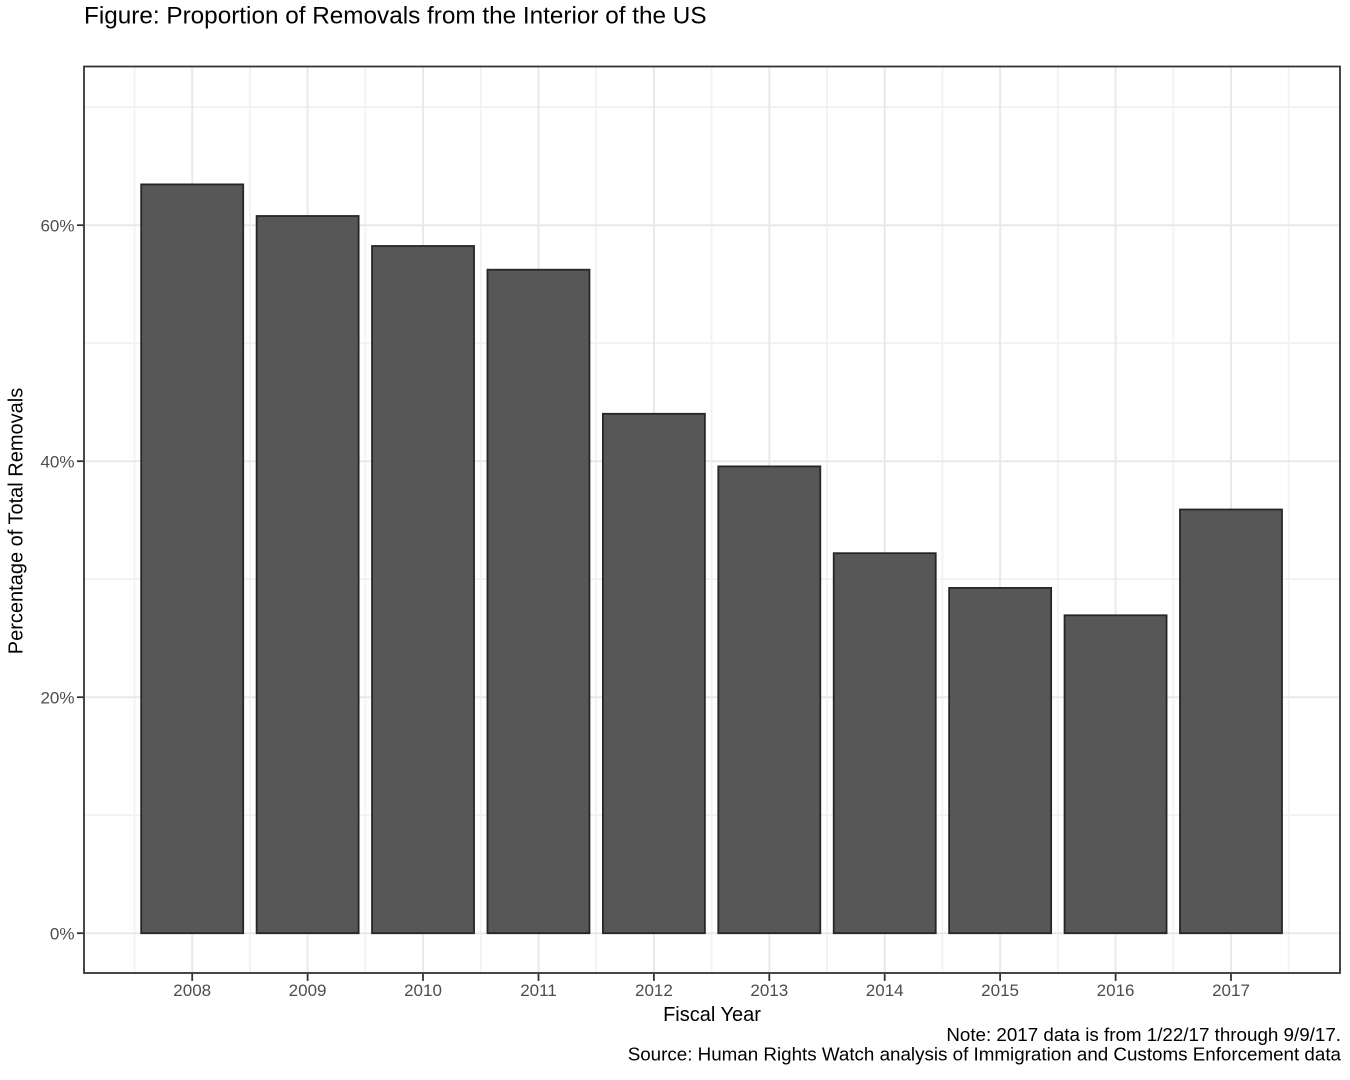 This screenshot has height=1080, width=1350. I want to click on svg-text: 2008, so click(192, 990).